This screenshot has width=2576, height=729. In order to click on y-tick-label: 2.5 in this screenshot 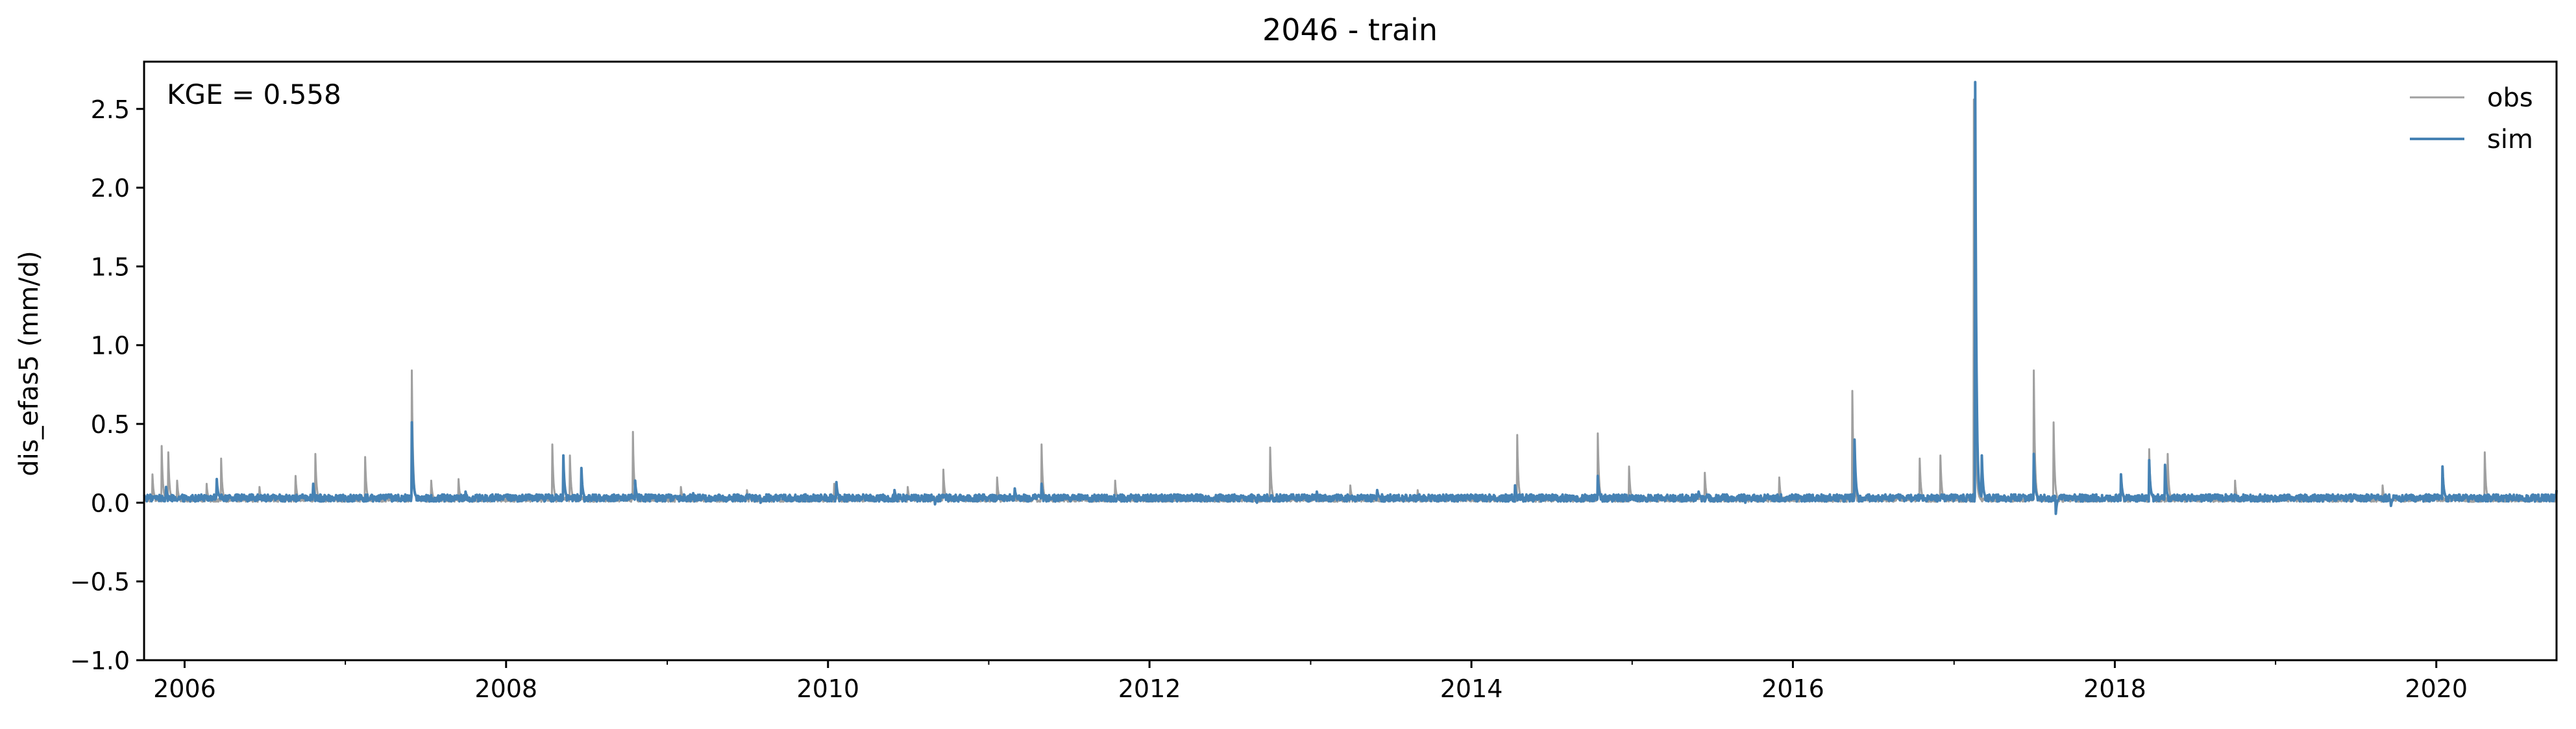, I will do `click(110, 109)`.